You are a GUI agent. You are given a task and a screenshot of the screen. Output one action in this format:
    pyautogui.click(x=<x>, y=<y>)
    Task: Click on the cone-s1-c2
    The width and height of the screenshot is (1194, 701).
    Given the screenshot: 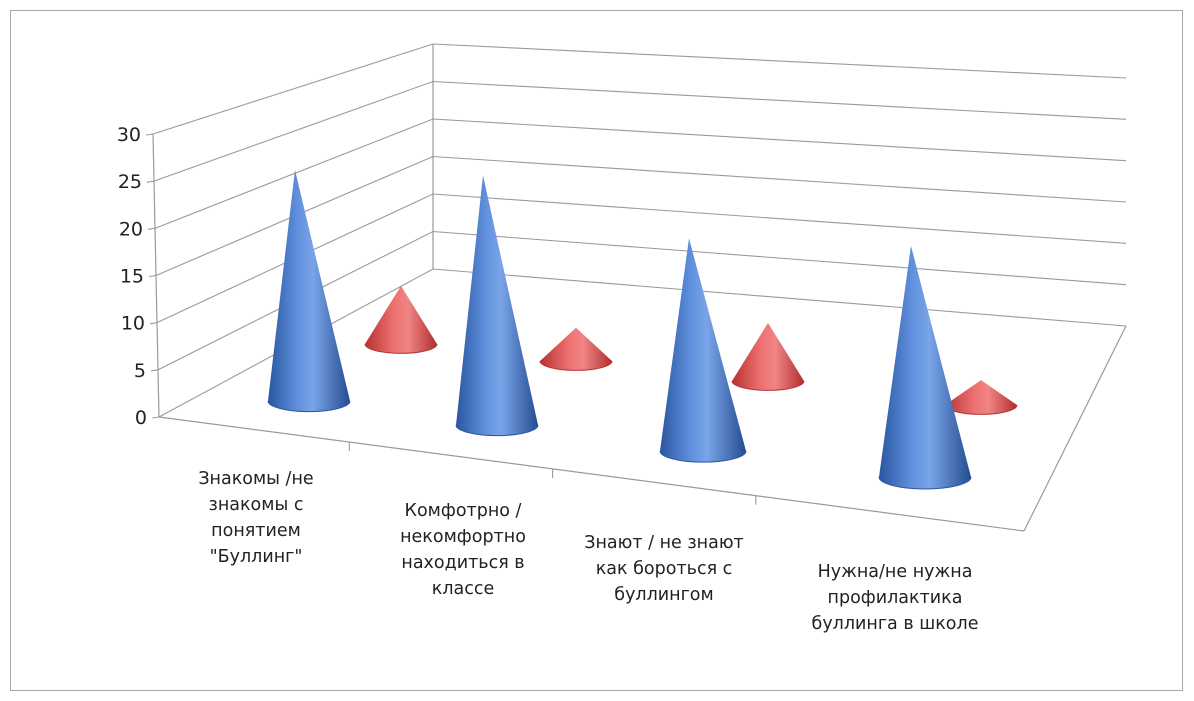 What is the action you would take?
    pyautogui.click(x=497, y=306)
    